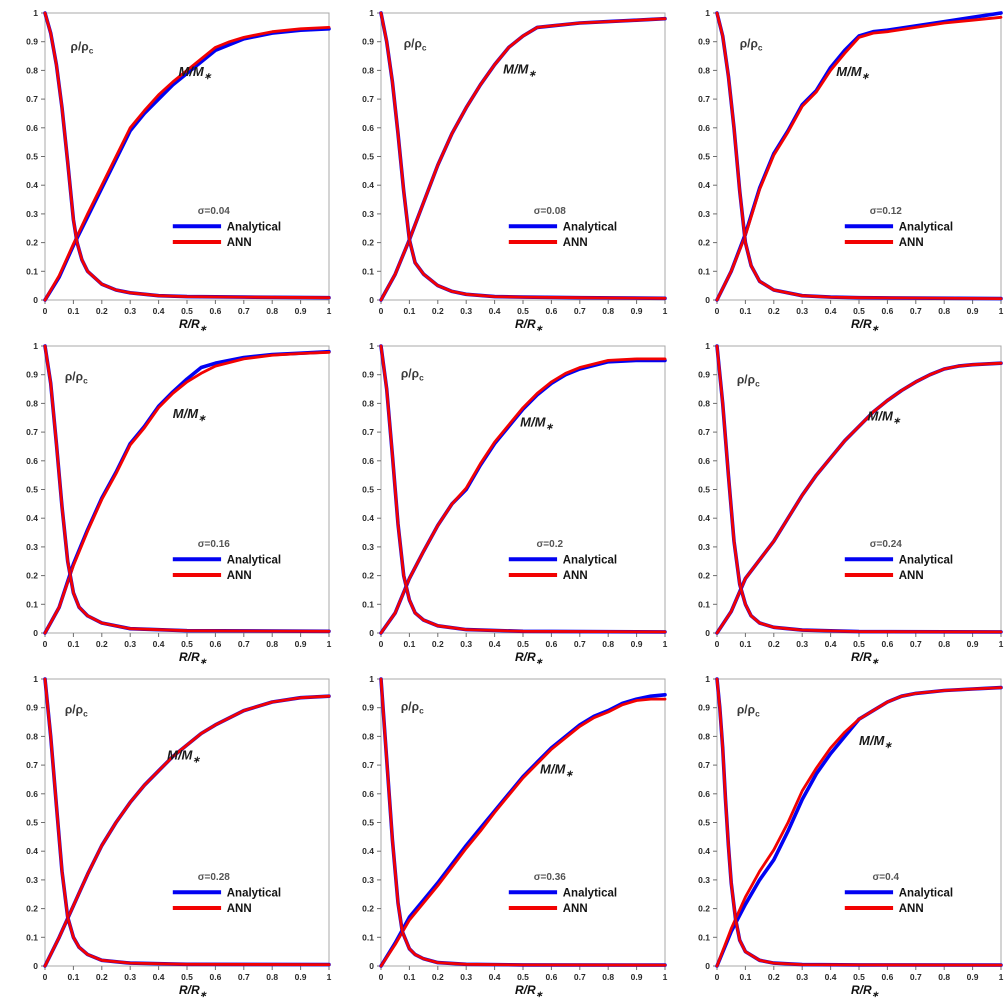  I want to click on legend-sigma-label: σ=0.16, so click(214, 544).